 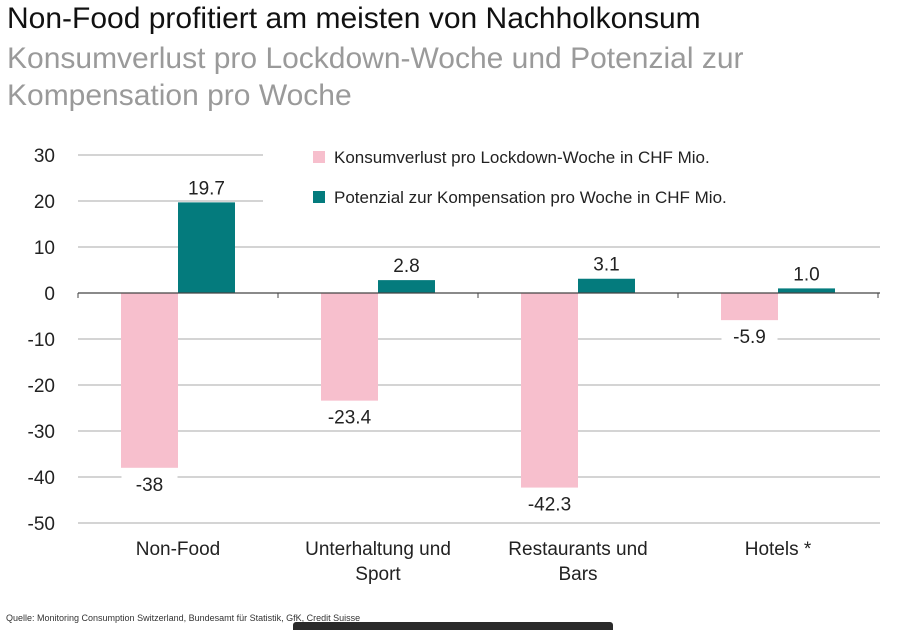 What do you see at coordinates (41, 524) in the screenshot?
I see `y-tick-label: -50` at bounding box center [41, 524].